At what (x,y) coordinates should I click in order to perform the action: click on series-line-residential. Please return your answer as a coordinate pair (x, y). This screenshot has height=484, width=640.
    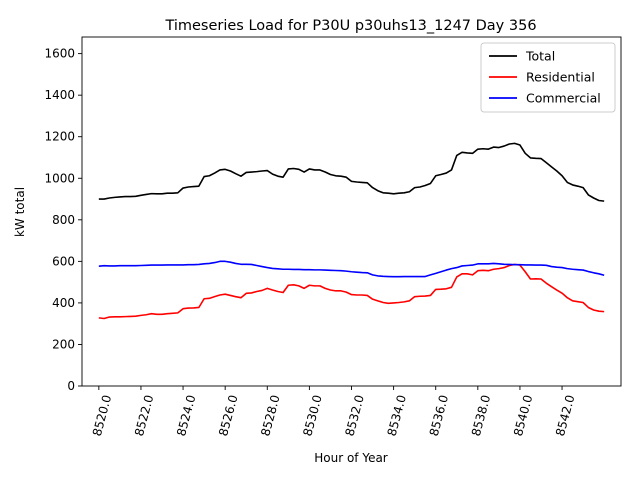
    Looking at the image, I should click on (351, 291).